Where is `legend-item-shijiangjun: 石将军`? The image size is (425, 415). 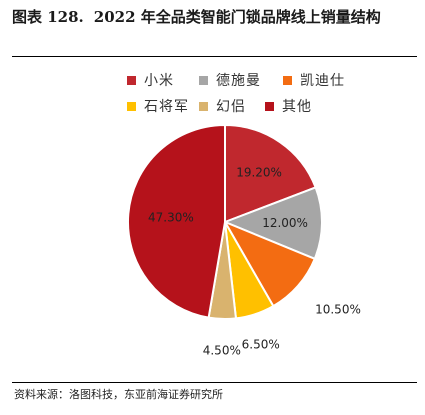
legend-item-shijiangjun: 石将军 is located at coordinates (158, 106).